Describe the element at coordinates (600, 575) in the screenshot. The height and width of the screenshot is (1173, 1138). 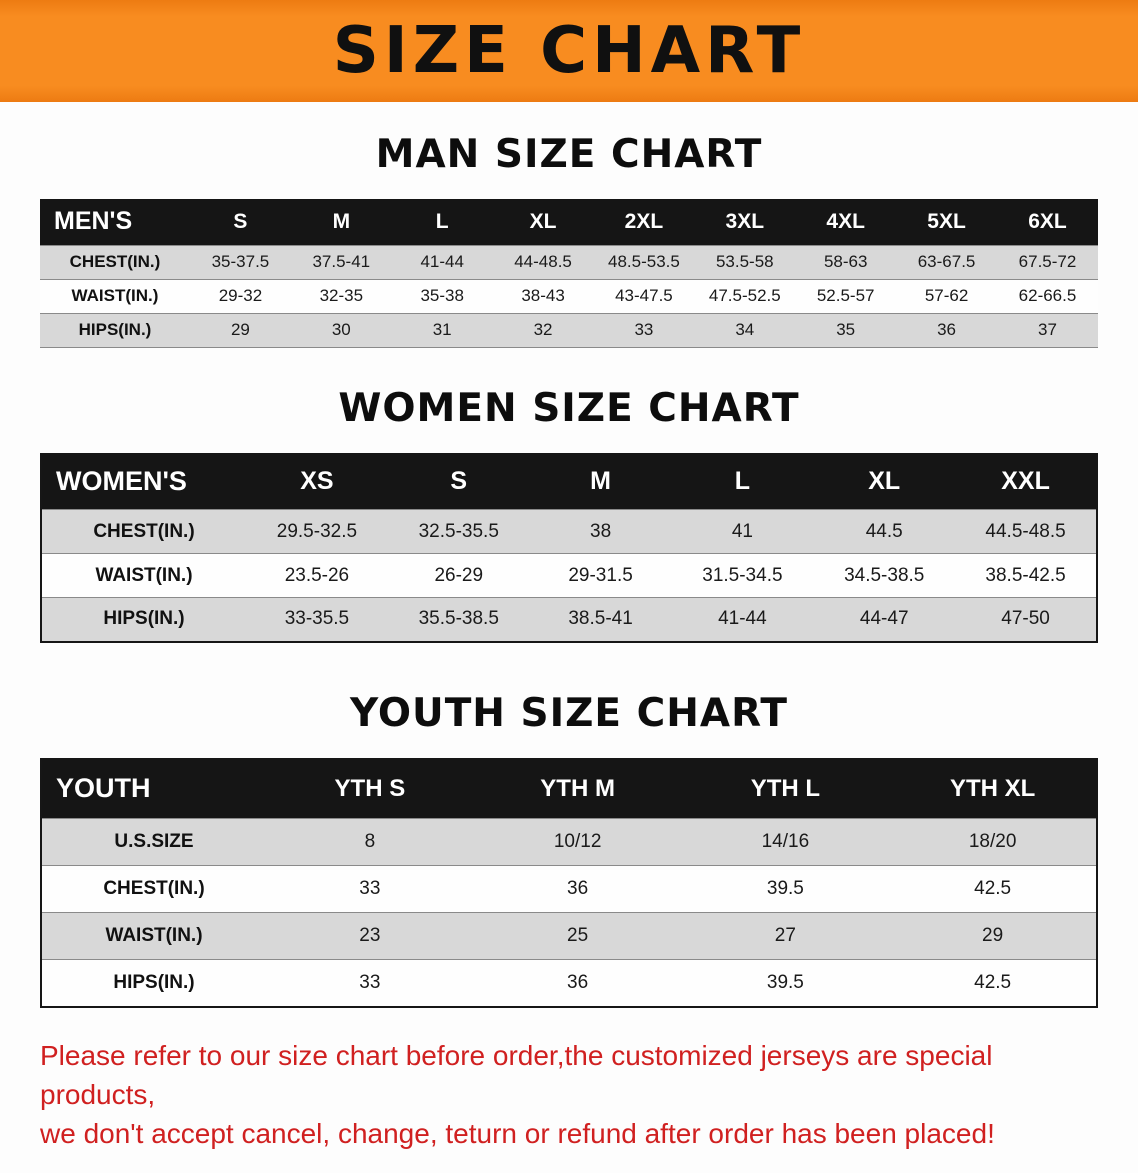
I see `size-value: 29-31.5` at that location.